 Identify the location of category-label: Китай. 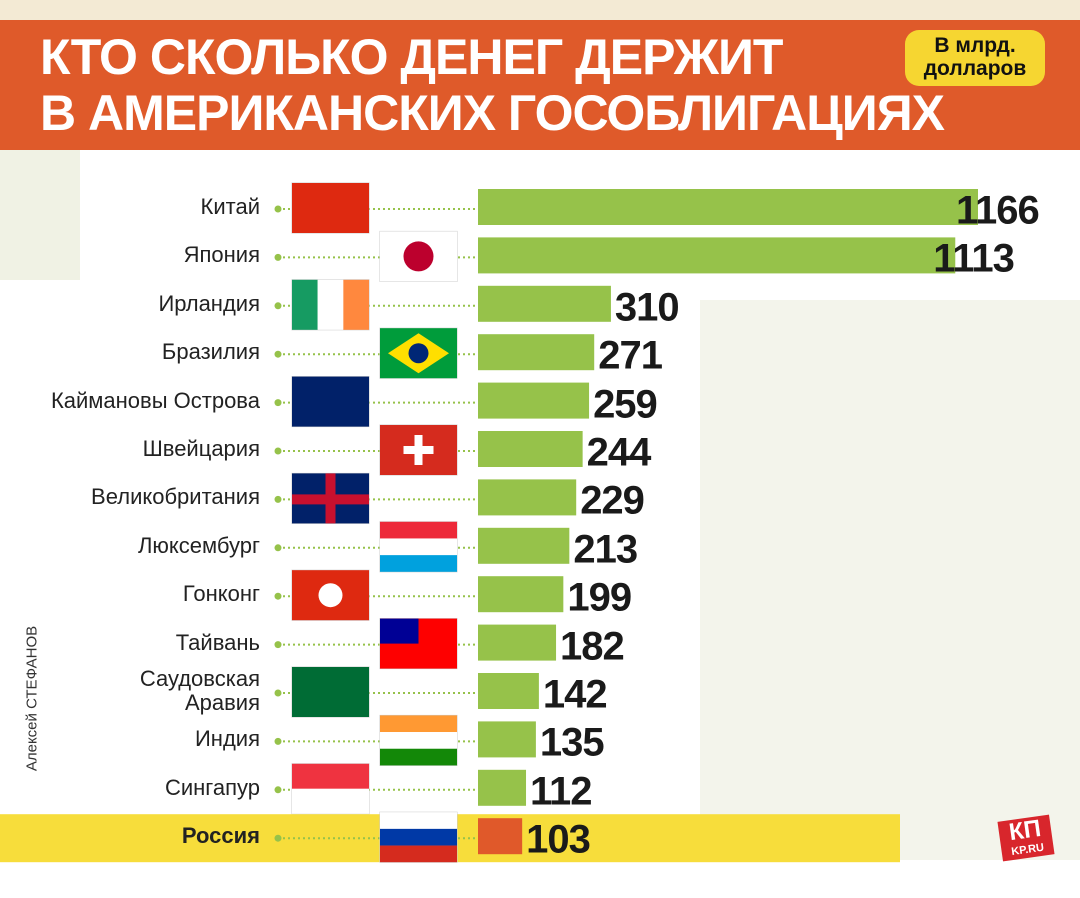
(230, 206).